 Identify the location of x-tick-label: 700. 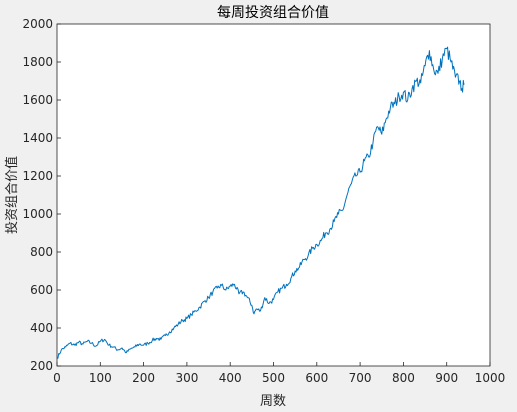
(360, 378).